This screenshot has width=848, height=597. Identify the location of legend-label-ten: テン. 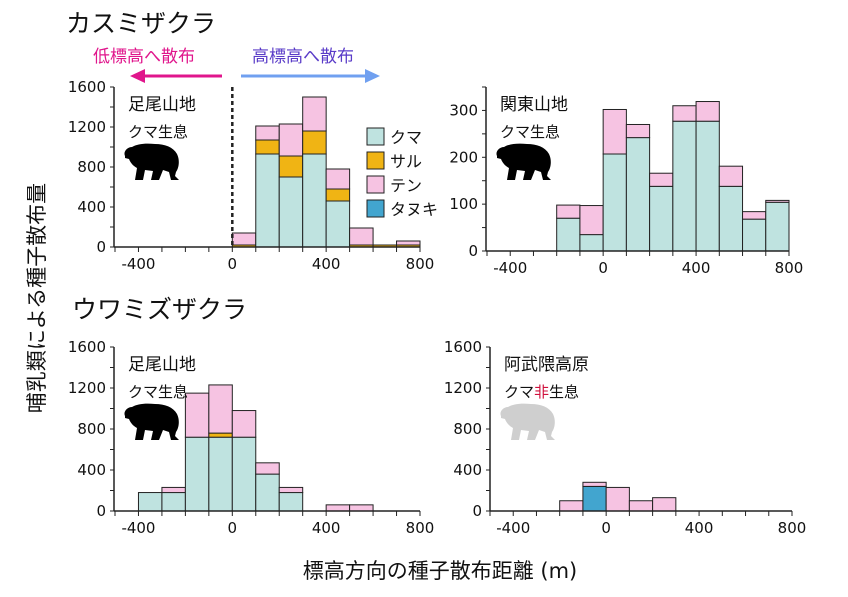
(406, 185).